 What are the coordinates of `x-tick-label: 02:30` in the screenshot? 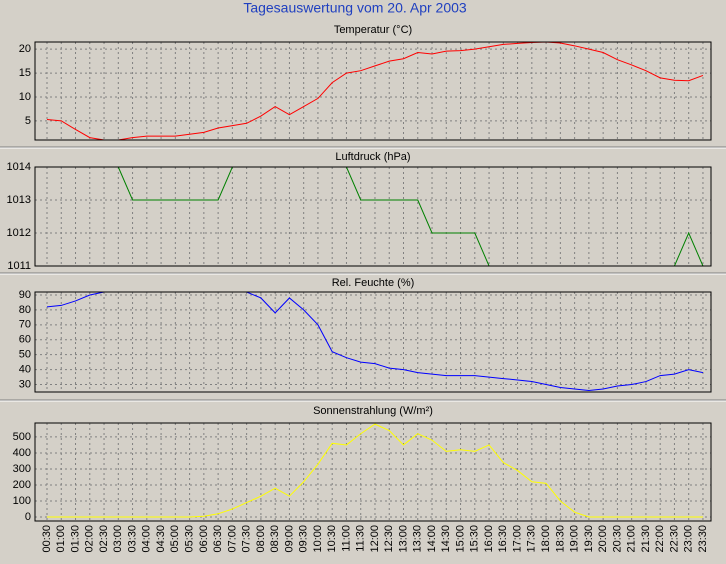 It's located at (104, 539).